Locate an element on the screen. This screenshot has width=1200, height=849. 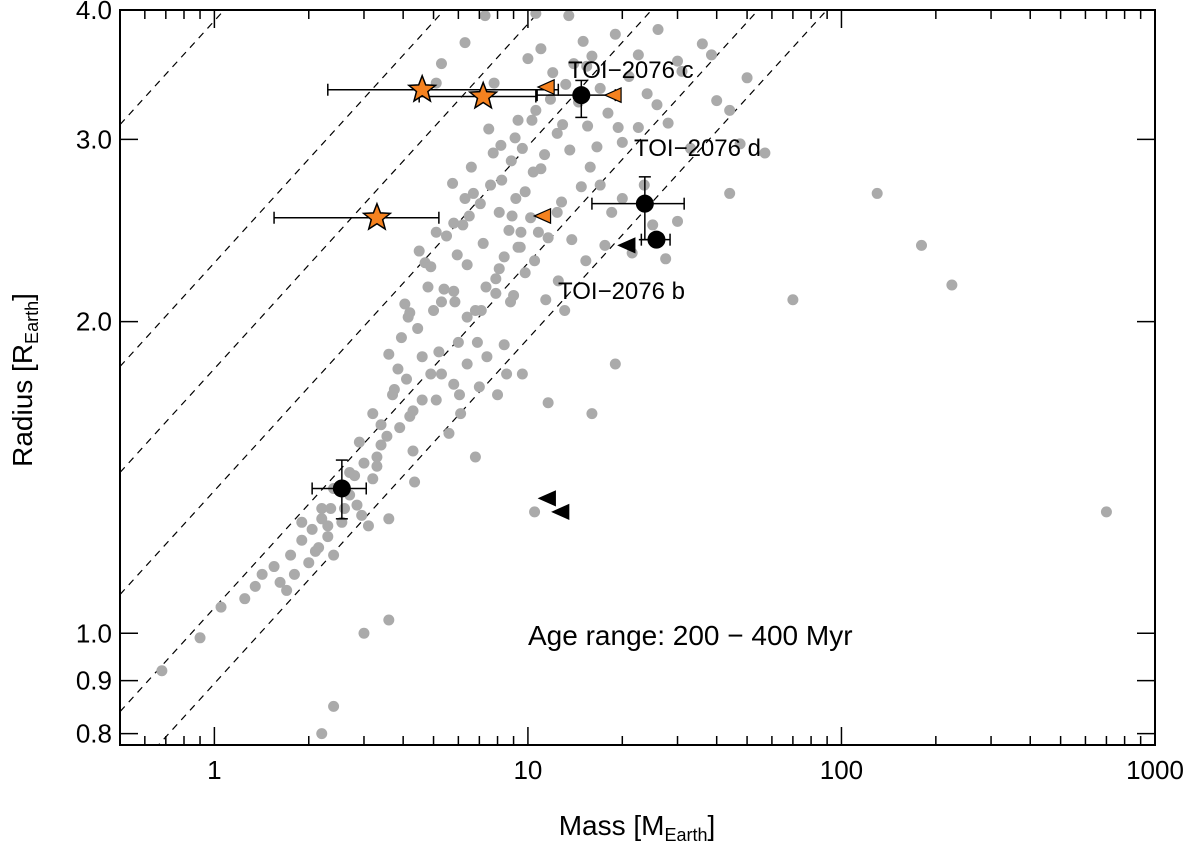
x-tick-label: 10 is located at coordinates (527, 770).